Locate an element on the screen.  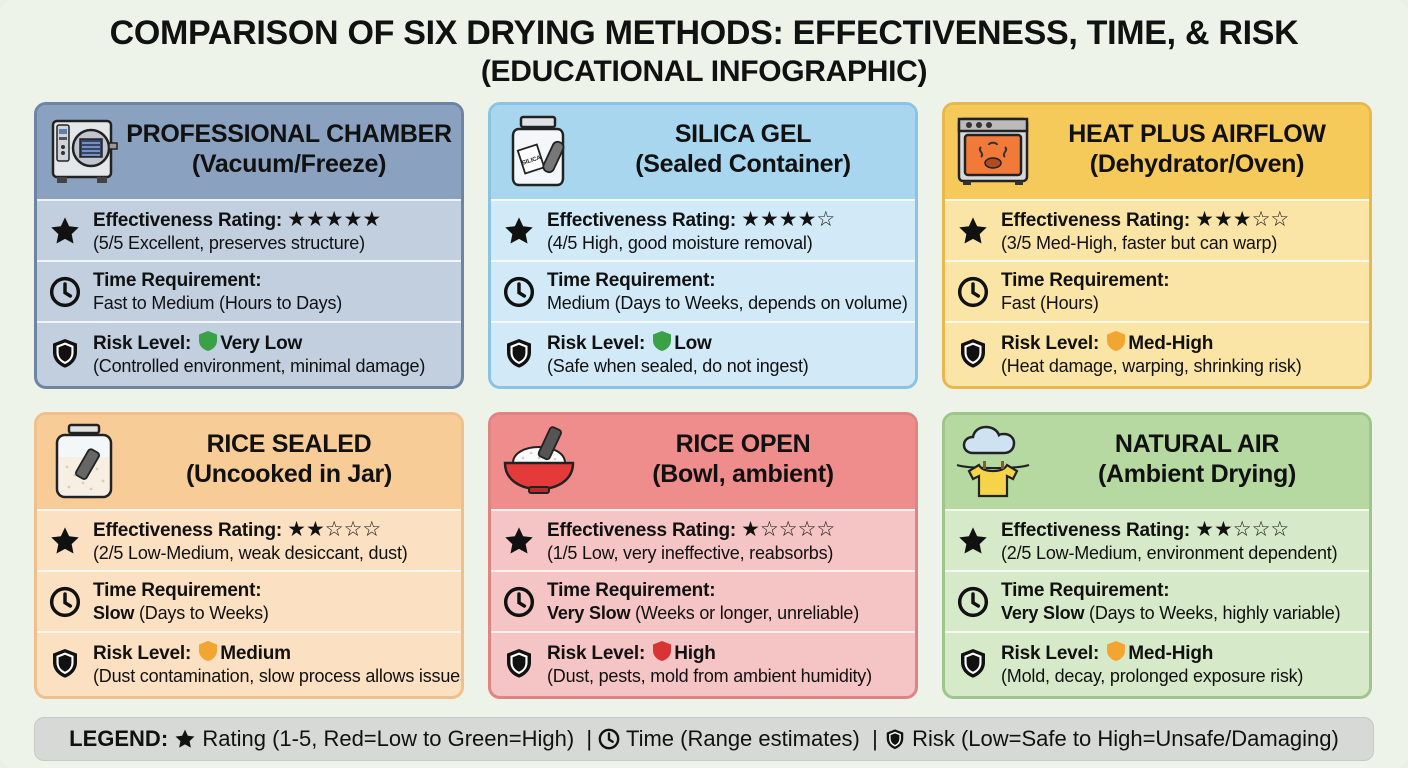
effectiveness-detail: (2/5 Low-Medium, weak desiccant, dust) is located at coordinates (250, 553).